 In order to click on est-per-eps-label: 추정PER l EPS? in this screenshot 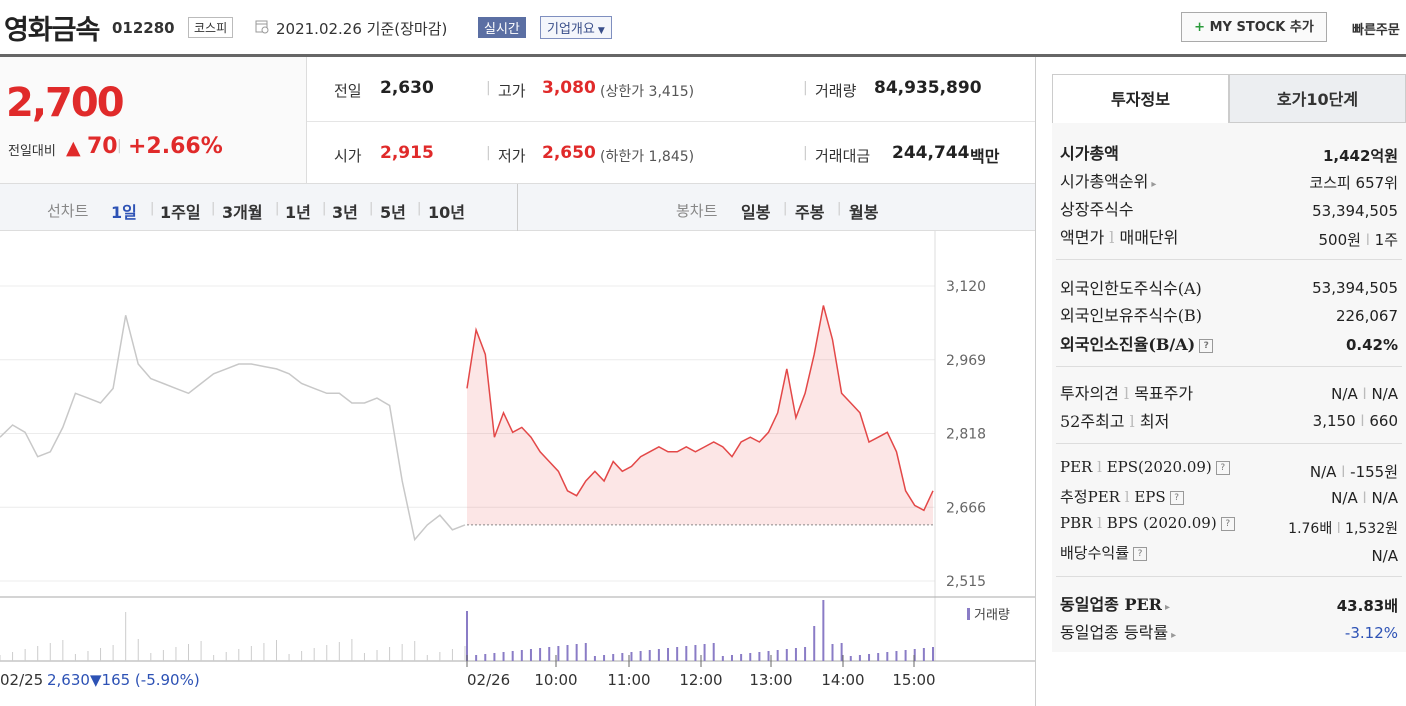, I will do `click(1122, 496)`.